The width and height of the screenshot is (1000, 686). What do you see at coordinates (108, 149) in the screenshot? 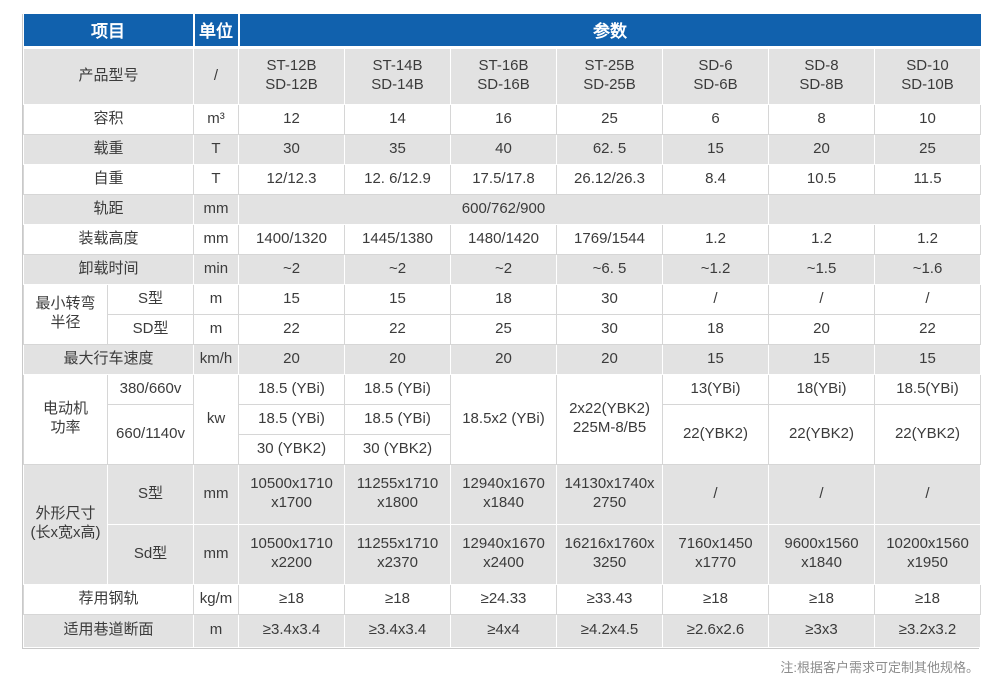
I see `load-label: 载重` at bounding box center [108, 149].